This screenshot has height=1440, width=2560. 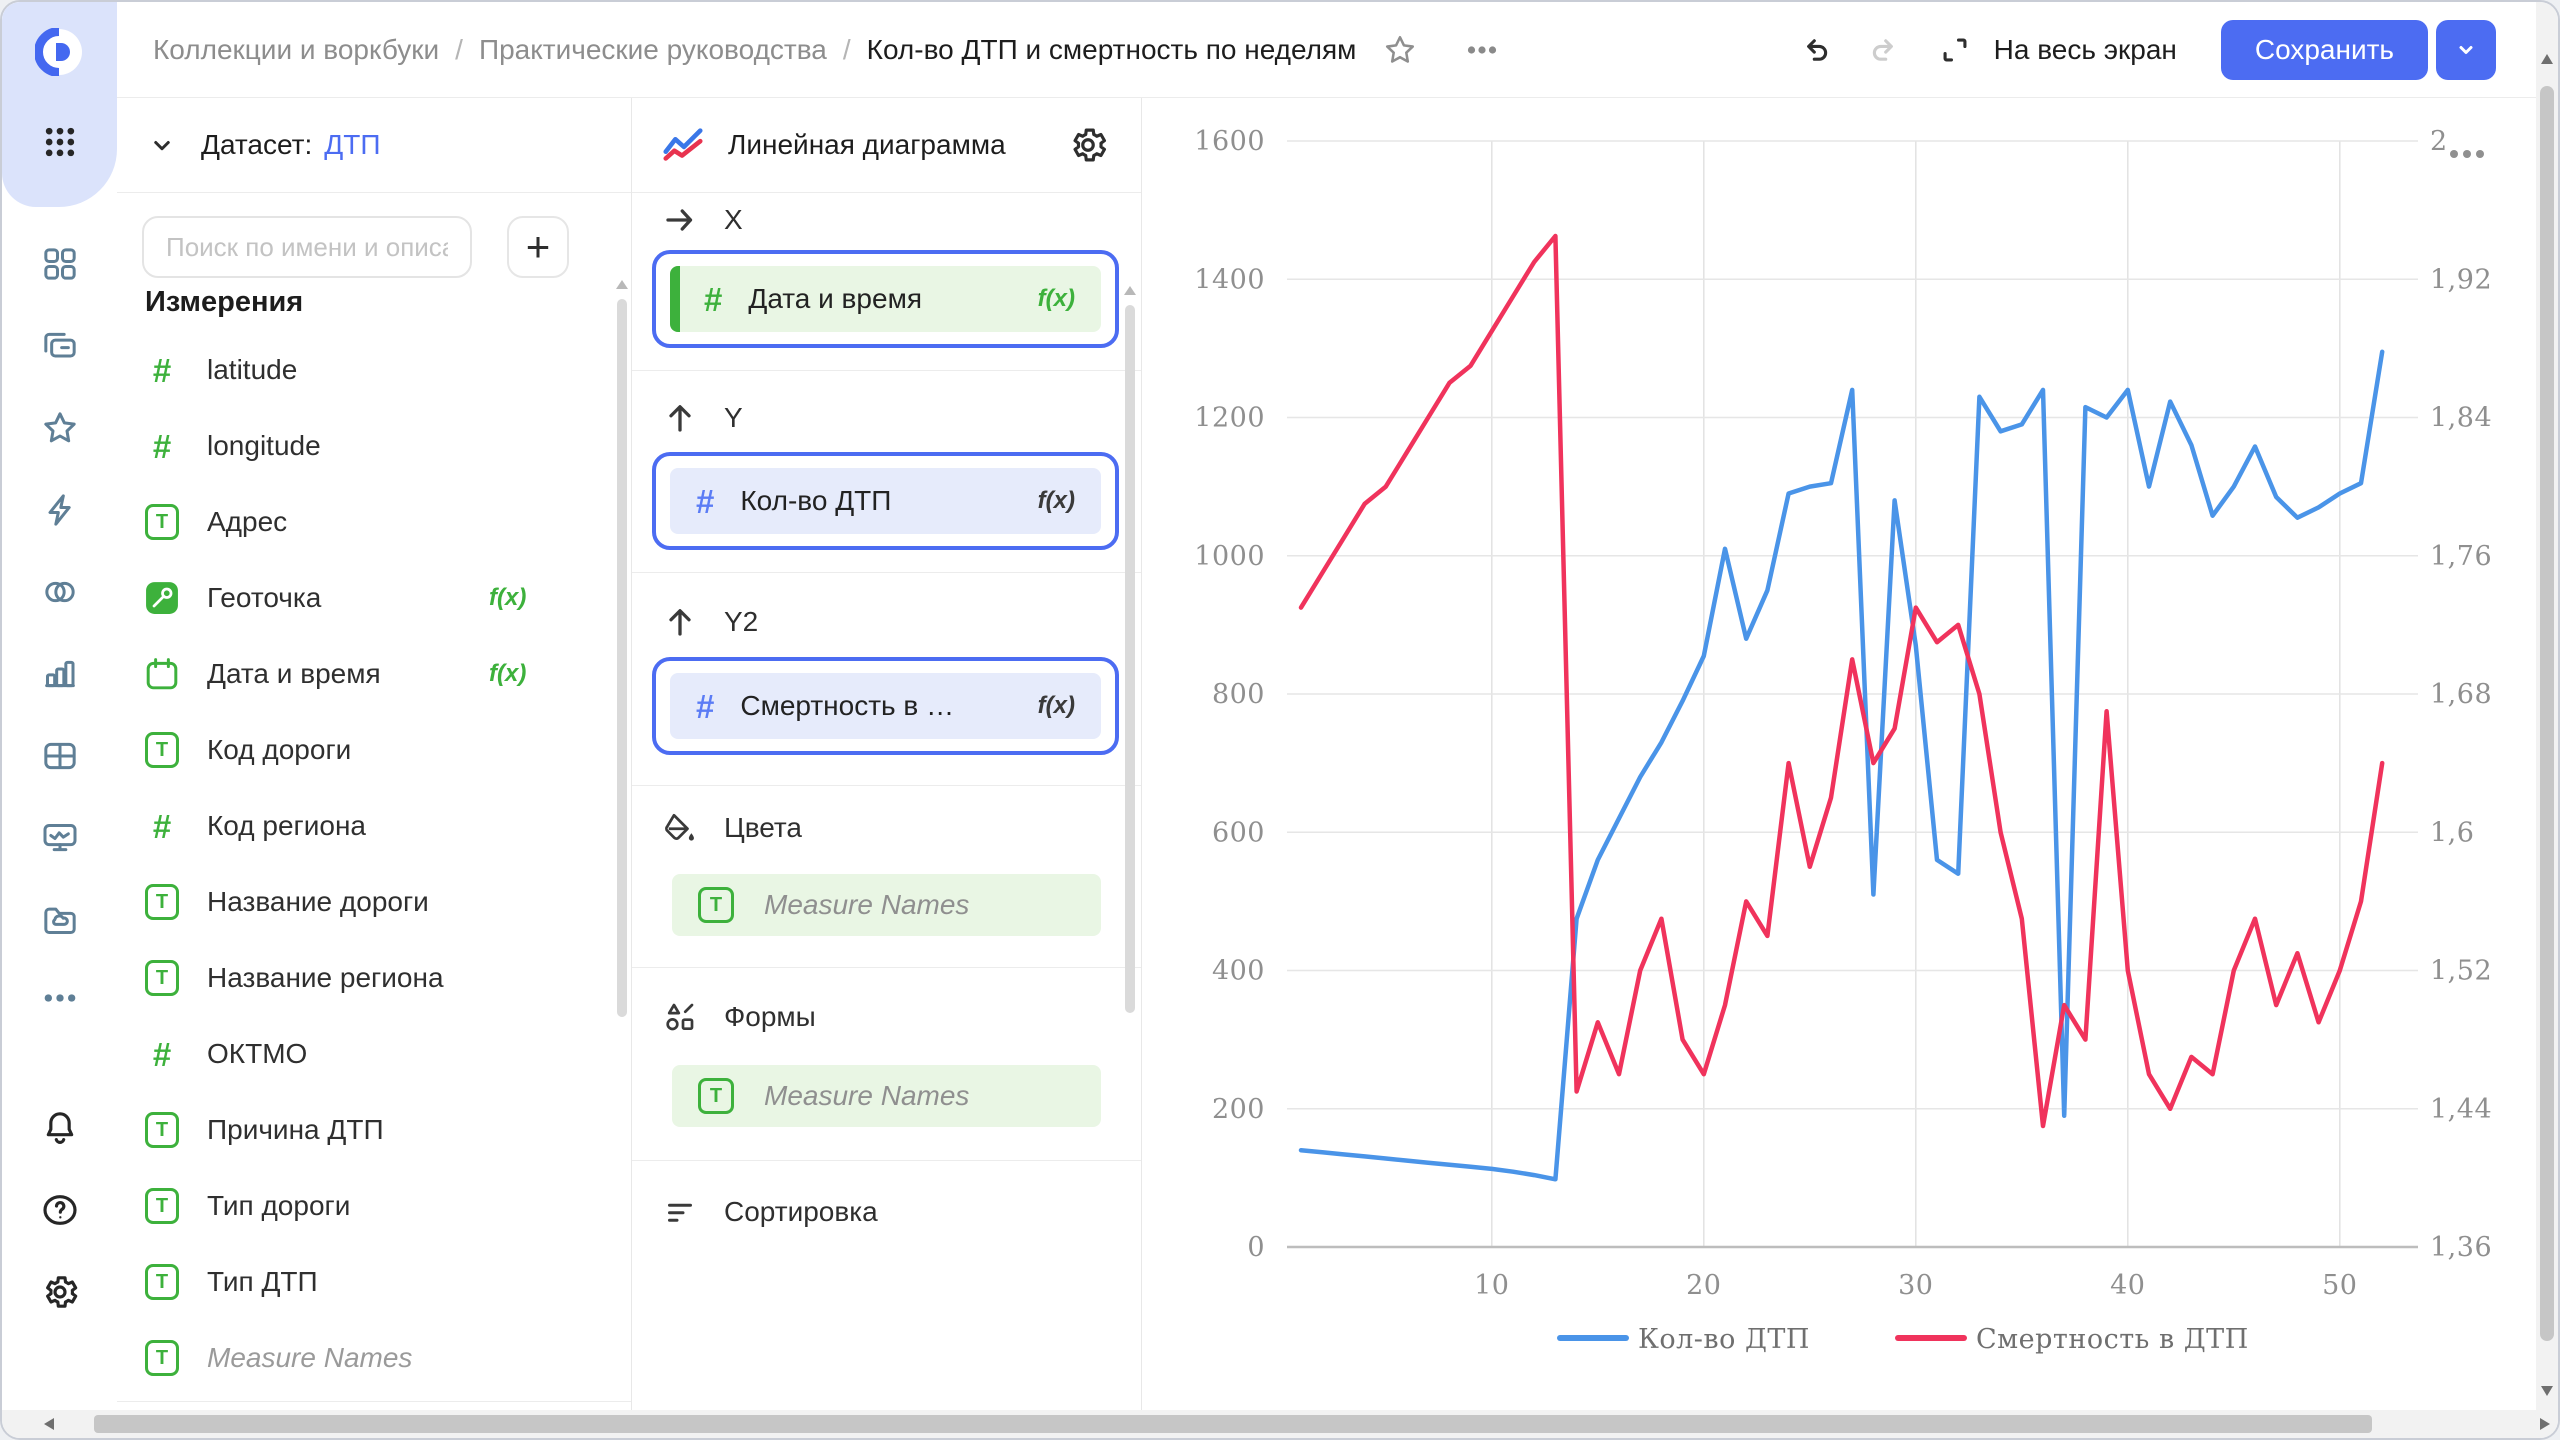 I want to click on colors-field-chip: T Measure Names, so click(x=886, y=905).